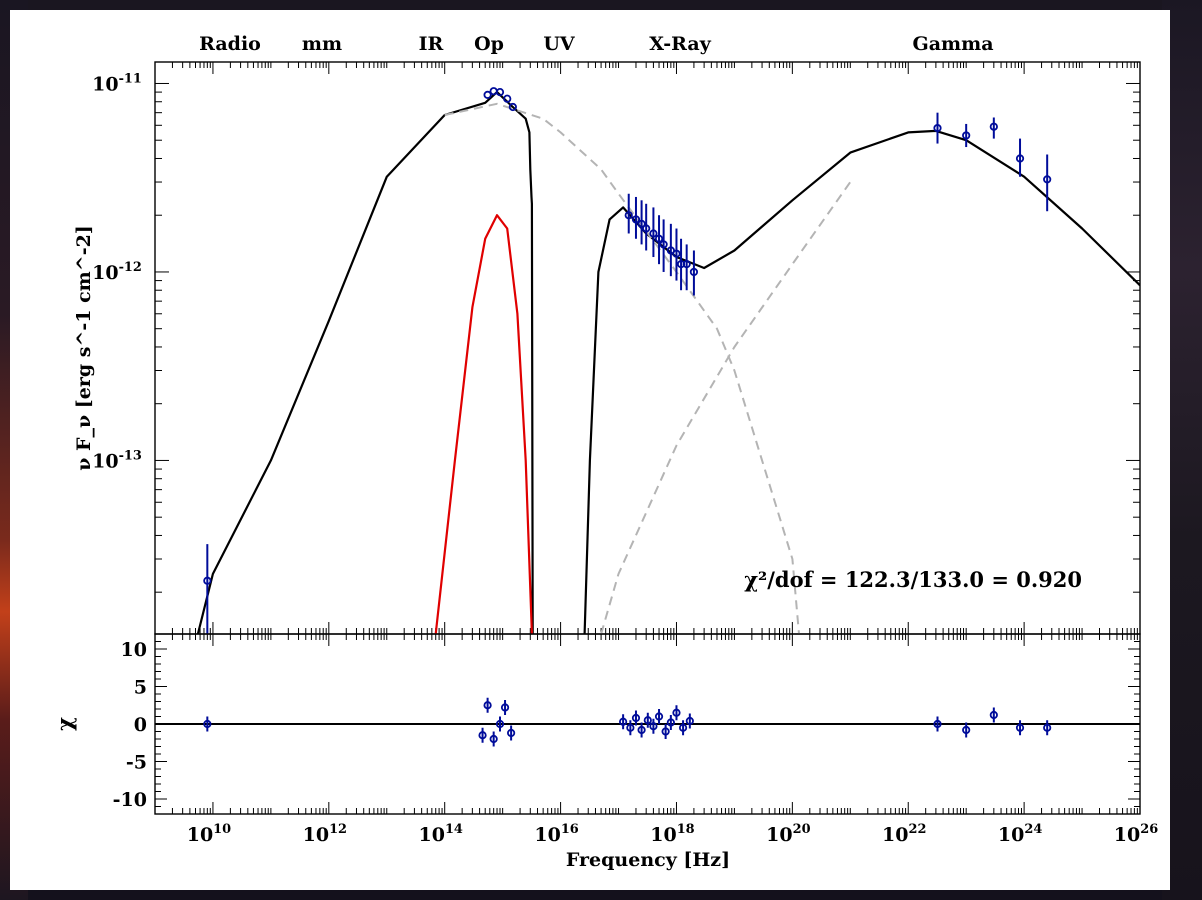 The image size is (1202, 900). Describe the element at coordinates (601, 5) in the screenshot. I see `background-top` at that location.